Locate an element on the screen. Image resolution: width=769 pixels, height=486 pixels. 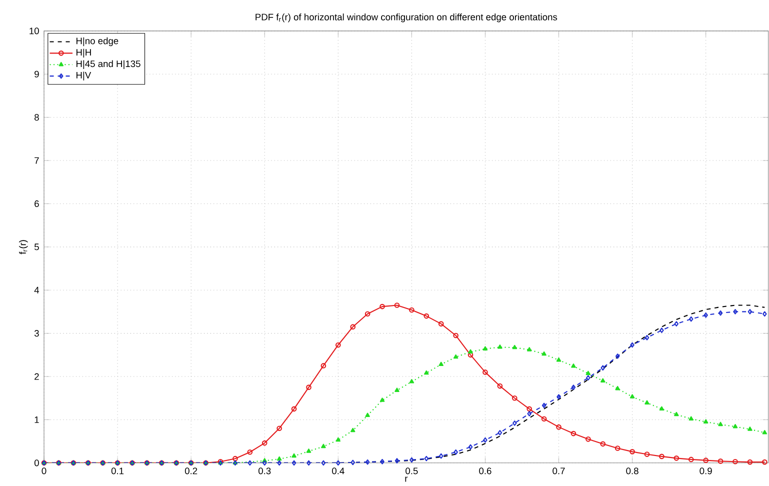
x-tick-label: 0.3 is located at coordinates (264, 471).